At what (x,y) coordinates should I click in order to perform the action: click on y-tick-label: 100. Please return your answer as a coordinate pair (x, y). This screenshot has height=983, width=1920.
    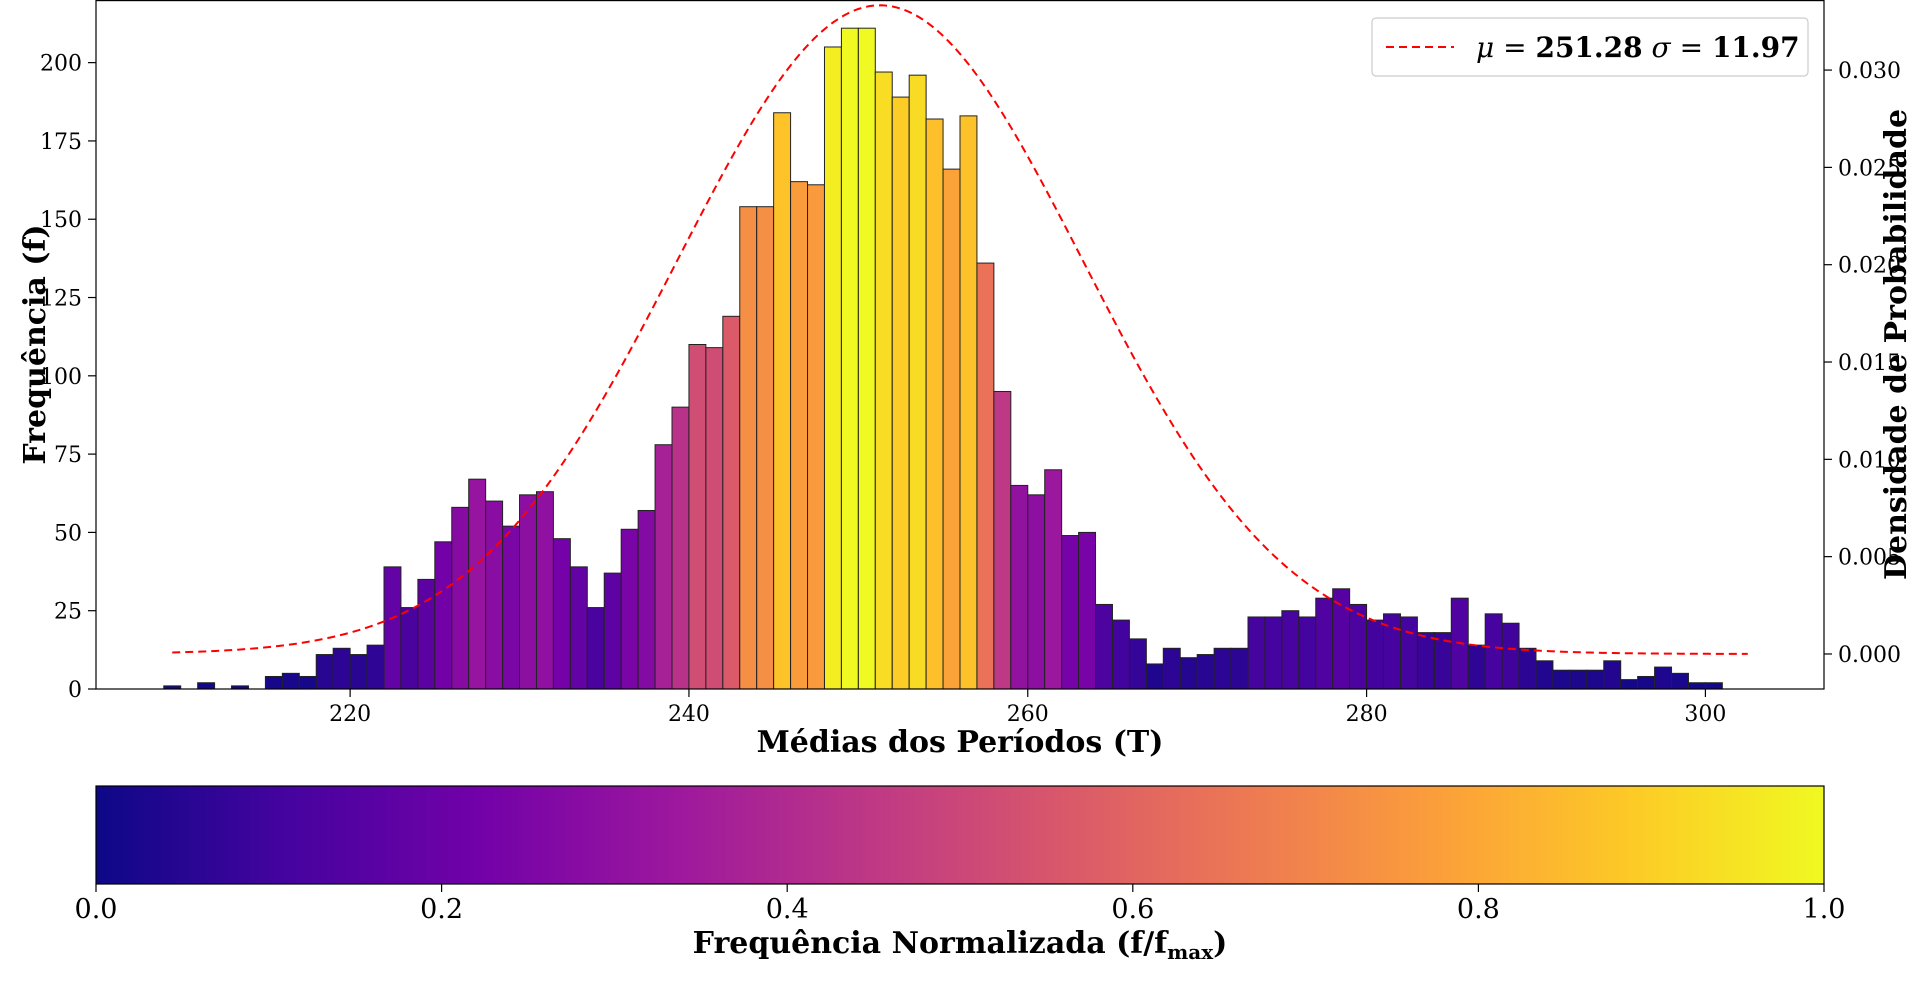
    Looking at the image, I should click on (61, 377).